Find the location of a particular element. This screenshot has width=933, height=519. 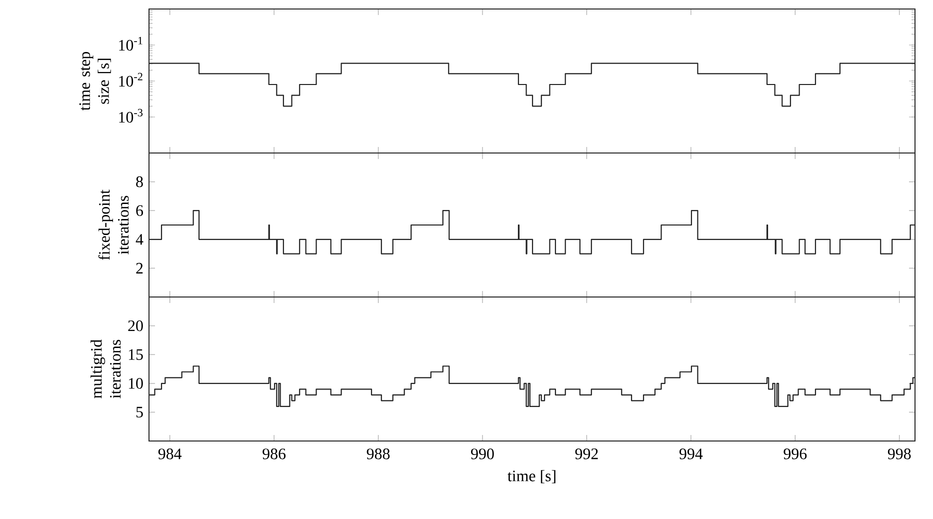

y-tick-label: 20 is located at coordinates (135, 326).